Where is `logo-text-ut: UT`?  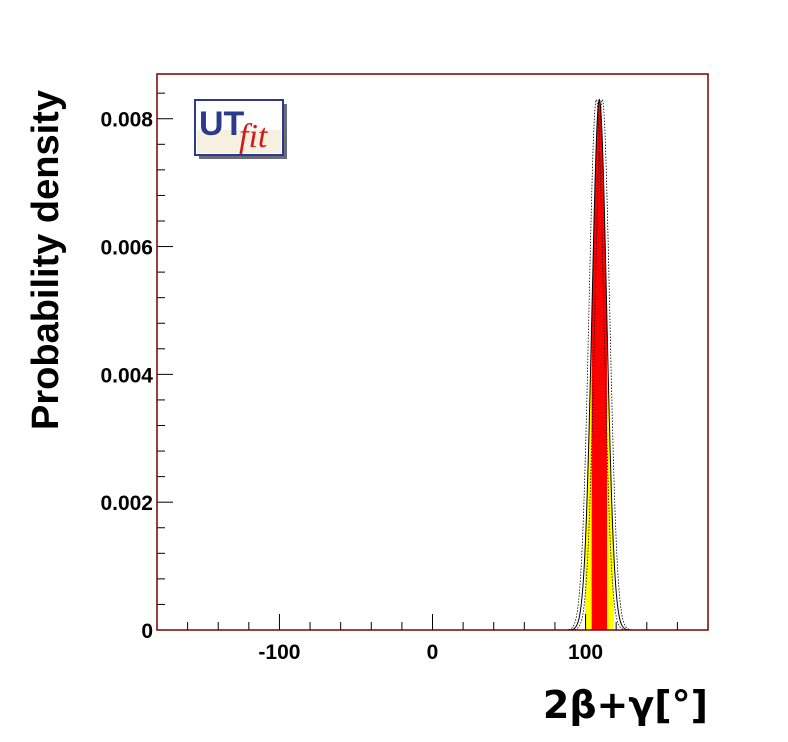
logo-text-ut: UT is located at coordinates (222, 124).